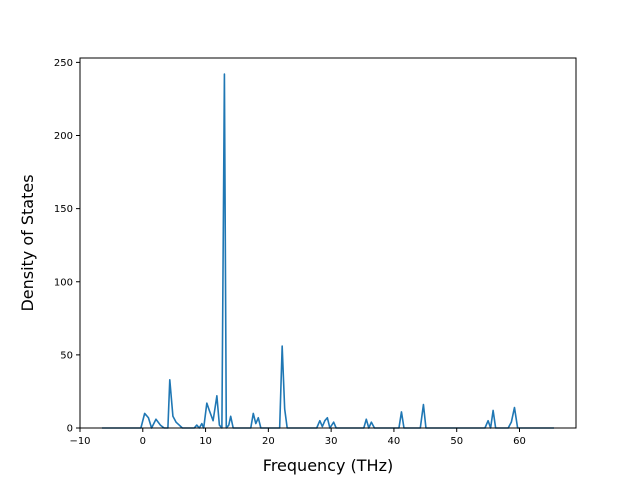  Describe the element at coordinates (63, 282) in the screenshot. I see `y-tick-label: 100` at that location.